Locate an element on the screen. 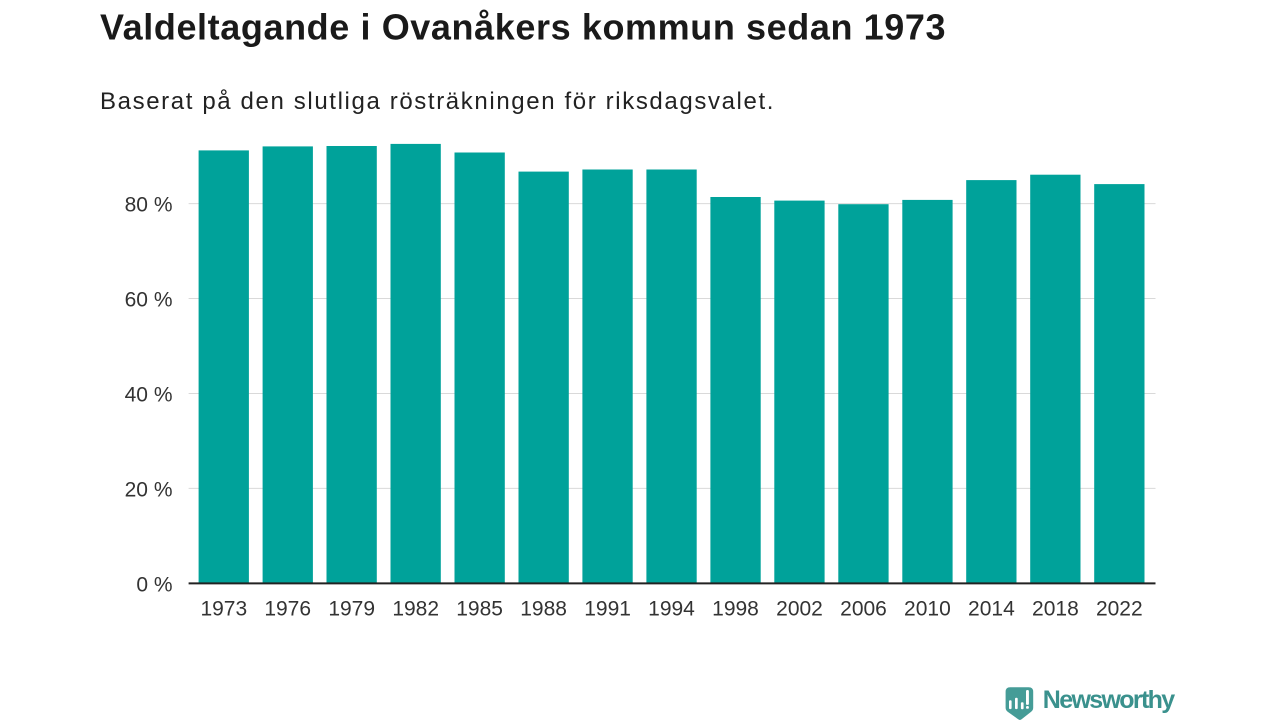 The width and height of the screenshot is (1280, 720). svg-text: 2022 is located at coordinates (1119, 608).